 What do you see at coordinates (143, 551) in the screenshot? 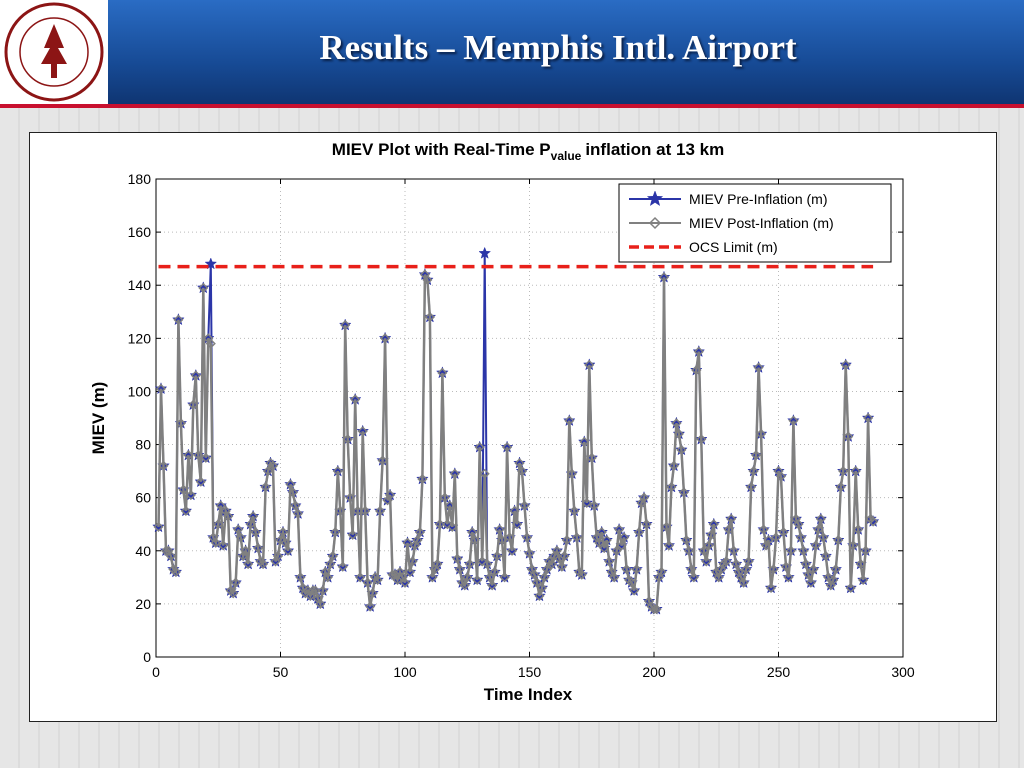
I see `y-tick-label: 40` at bounding box center [143, 551].